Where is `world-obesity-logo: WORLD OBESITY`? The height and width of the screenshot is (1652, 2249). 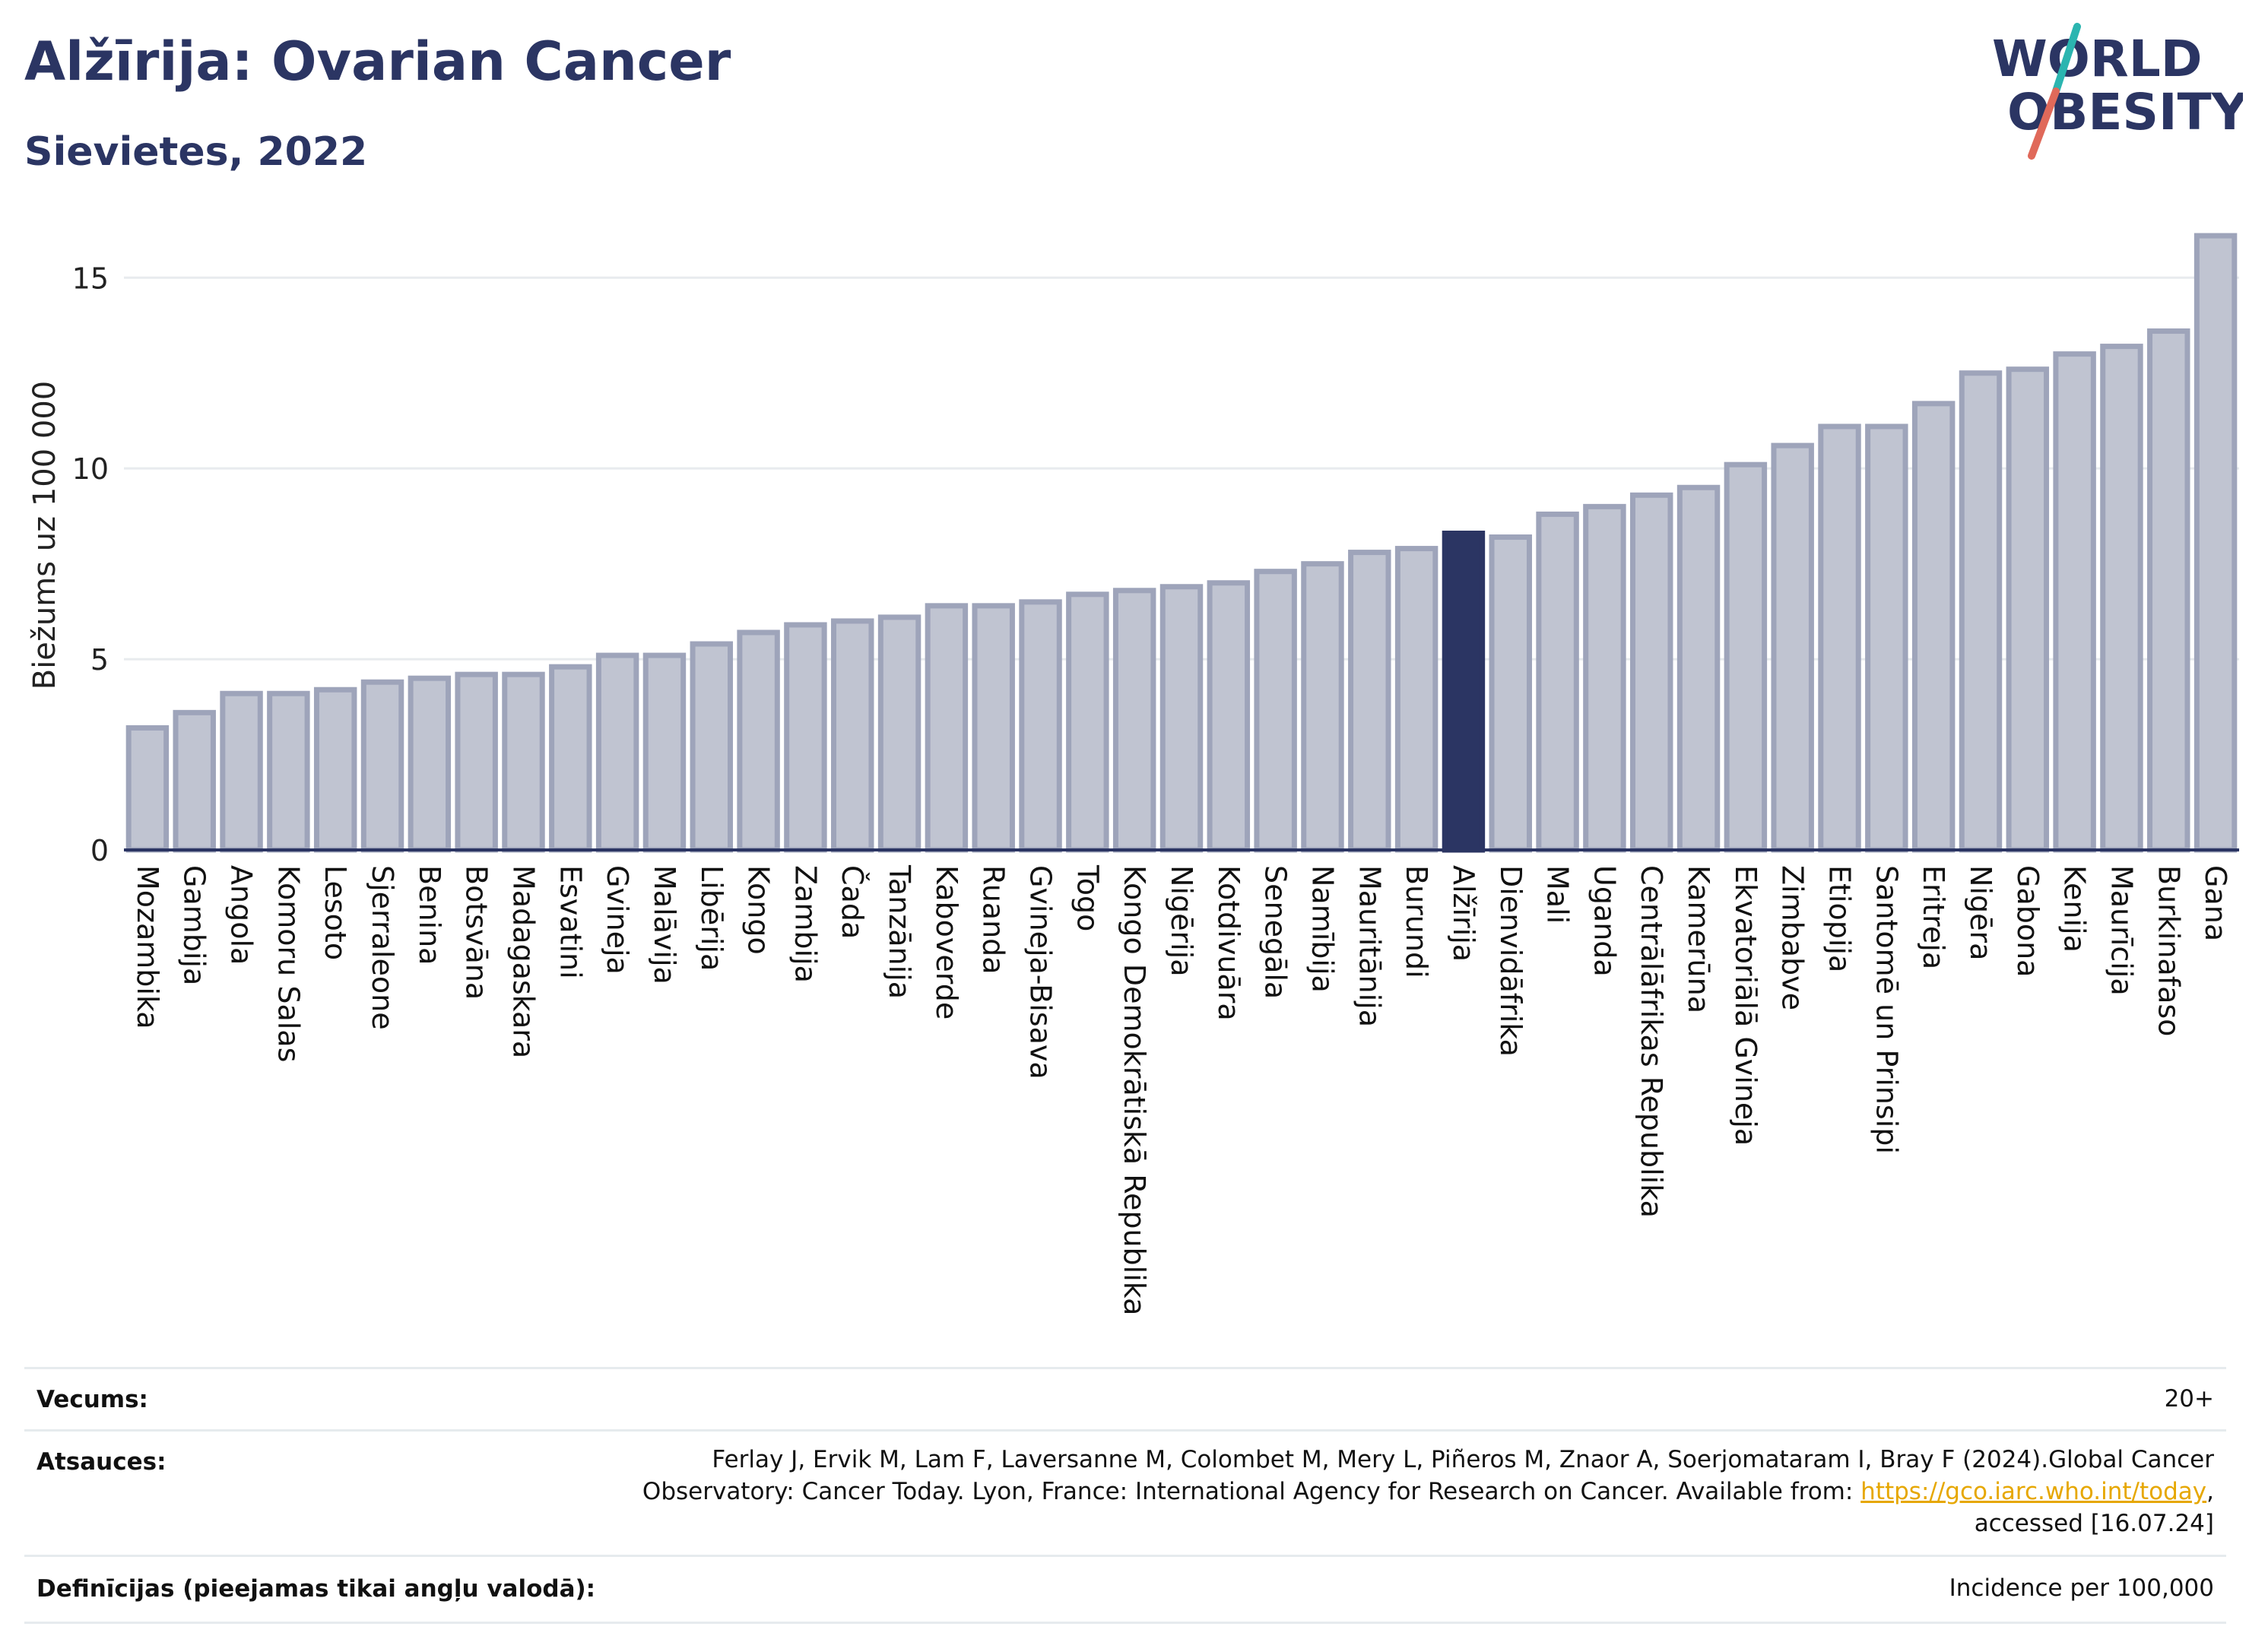
world-obesity-logo: WORLD OBESITY is located at coordinates (2117, 91).